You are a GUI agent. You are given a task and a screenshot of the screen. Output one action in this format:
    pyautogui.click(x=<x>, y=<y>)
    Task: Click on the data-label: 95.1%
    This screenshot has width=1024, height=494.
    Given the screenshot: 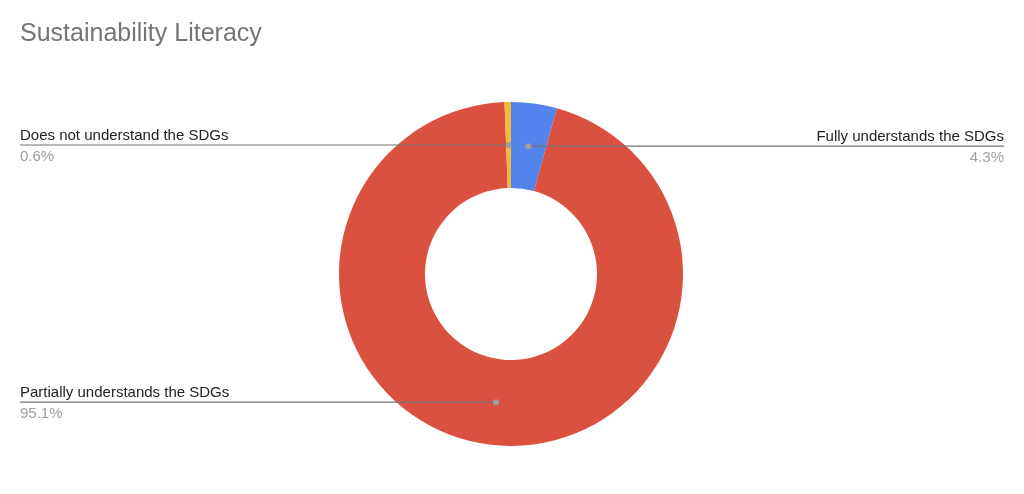 What is the action you would take?
    pyautogui.click(x=41, y=413)
    